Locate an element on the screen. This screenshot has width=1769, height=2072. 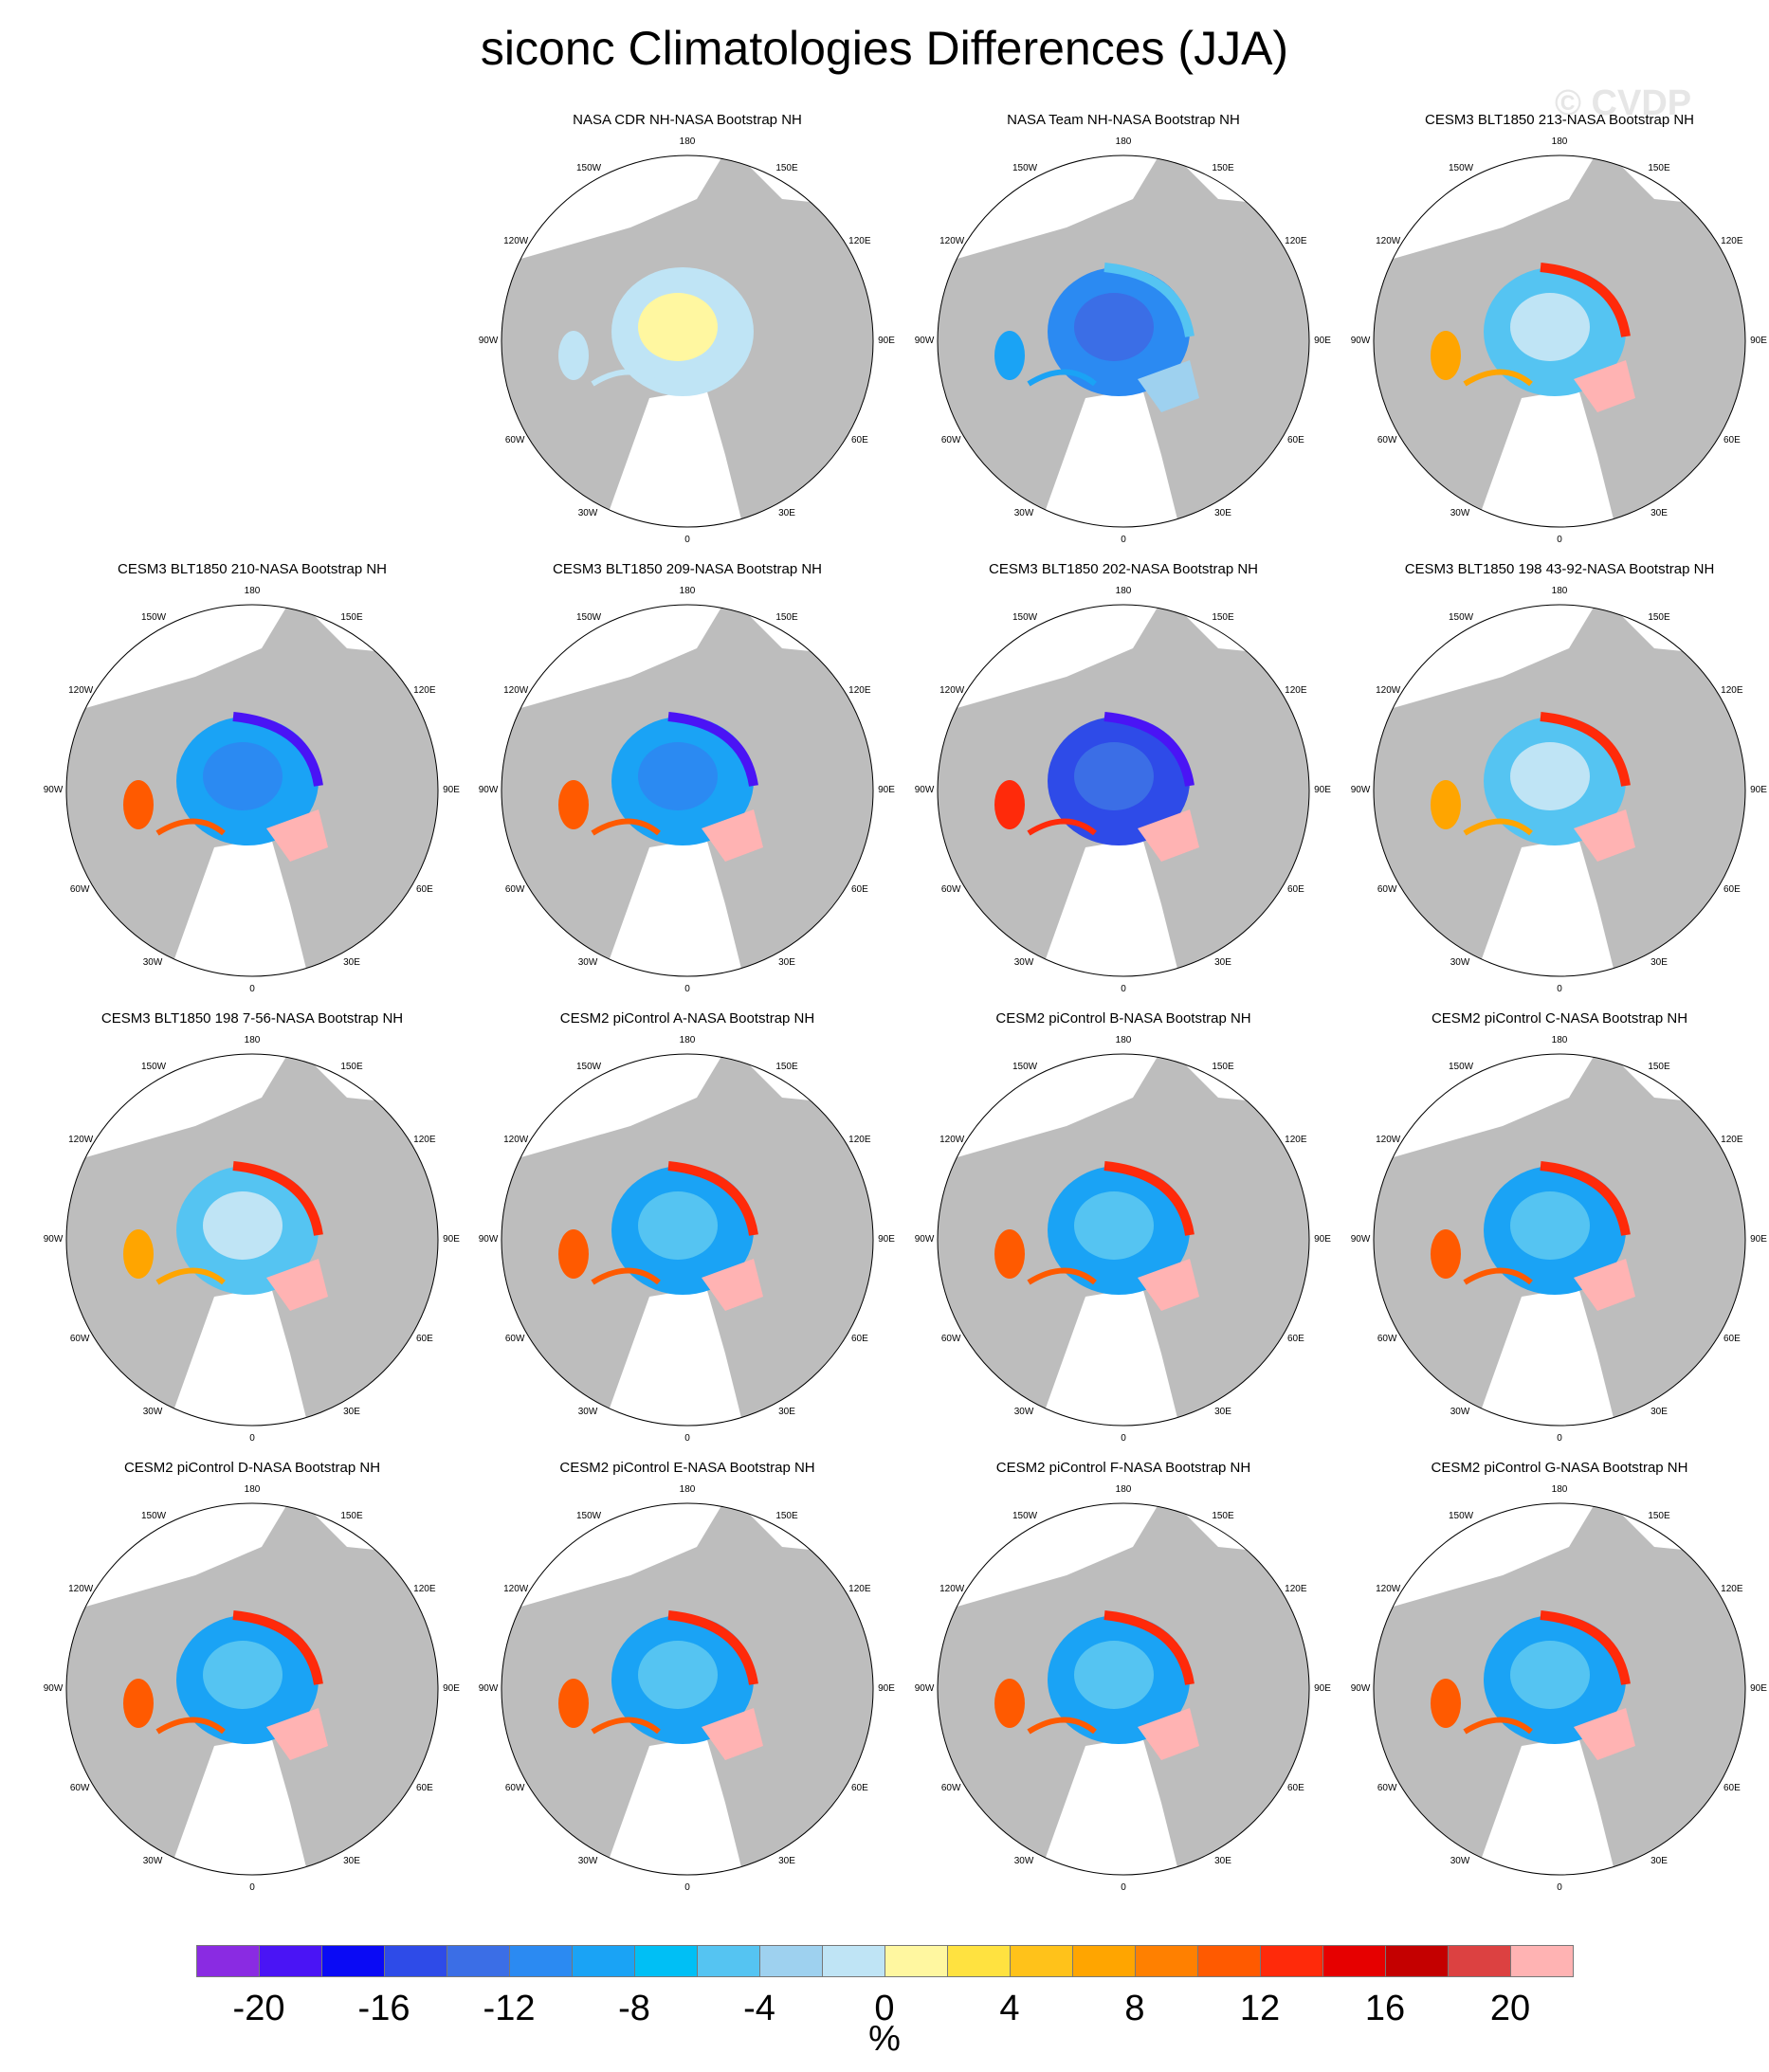
colorbar-tick-label: -12 is located at coordinates (510, 2008).